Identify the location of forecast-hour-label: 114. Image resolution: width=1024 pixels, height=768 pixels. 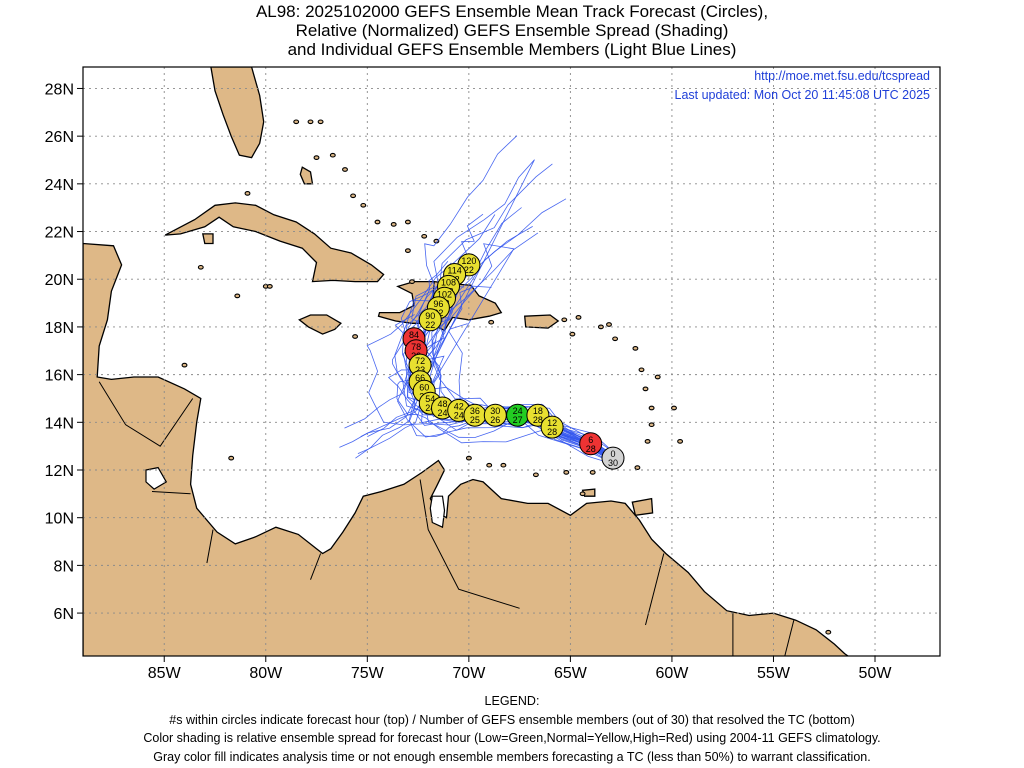
(454, 271).